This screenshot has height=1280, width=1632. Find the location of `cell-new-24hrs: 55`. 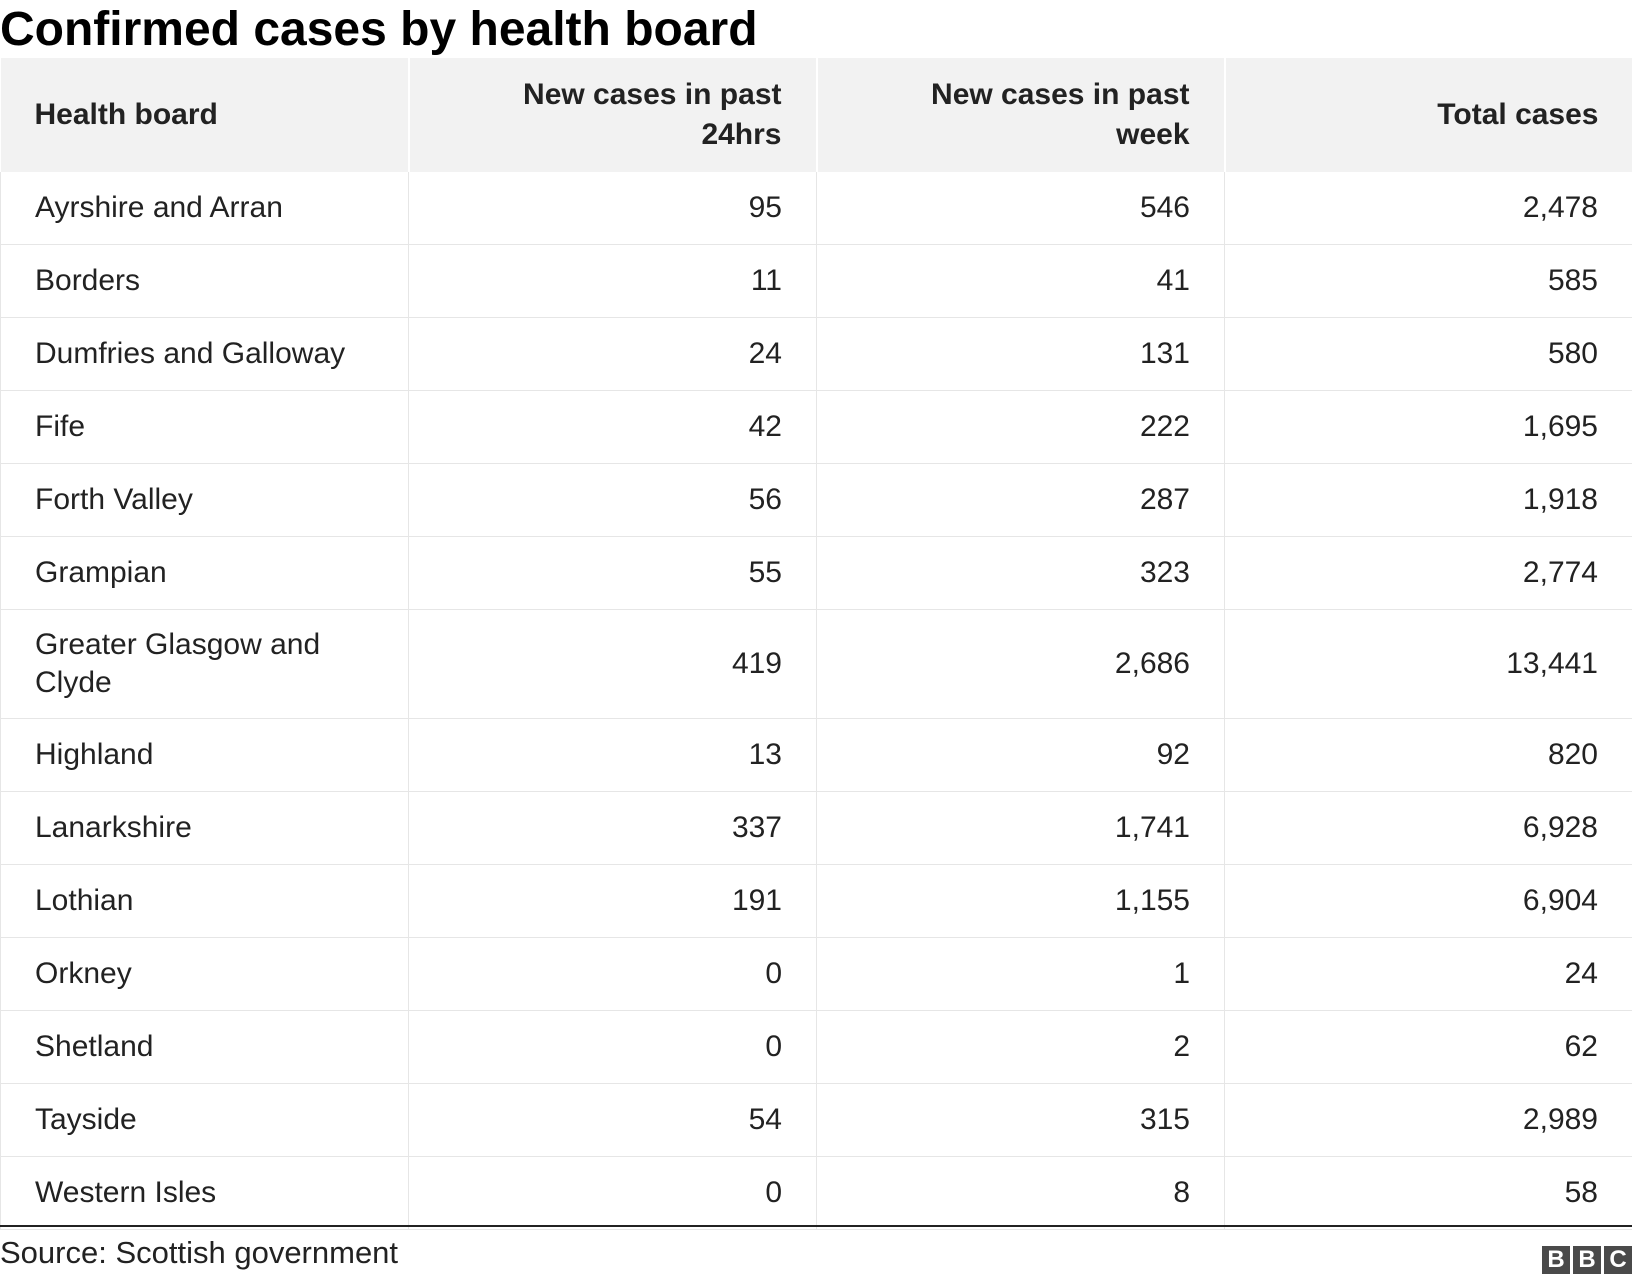

cell-new-24hrs: 55 is located at coordinates (612, 573).